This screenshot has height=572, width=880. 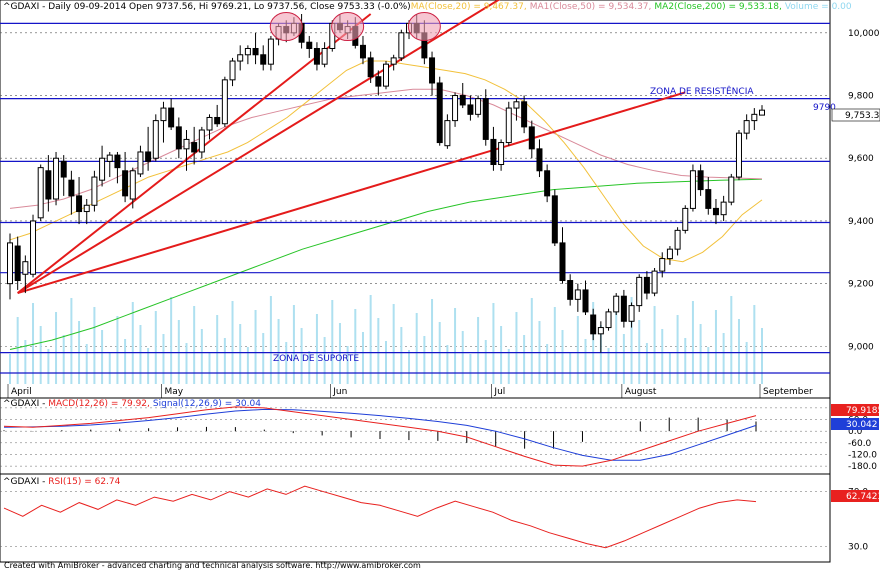 What do you see at coordinates (788, 392) in the screenshot?
I see `month-label: September` at bounding box center [788, 392].